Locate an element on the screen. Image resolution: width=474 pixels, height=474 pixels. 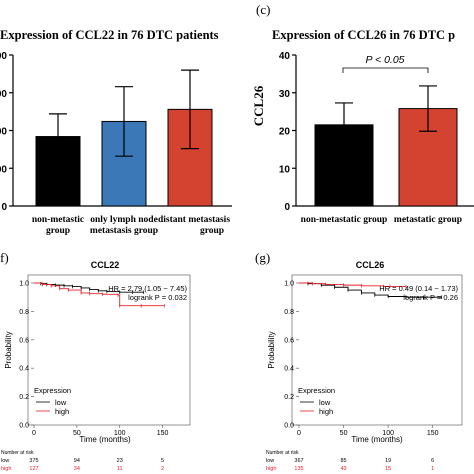
panel-c-ytick-label-0: 40 is located at coordinates (285, 56).